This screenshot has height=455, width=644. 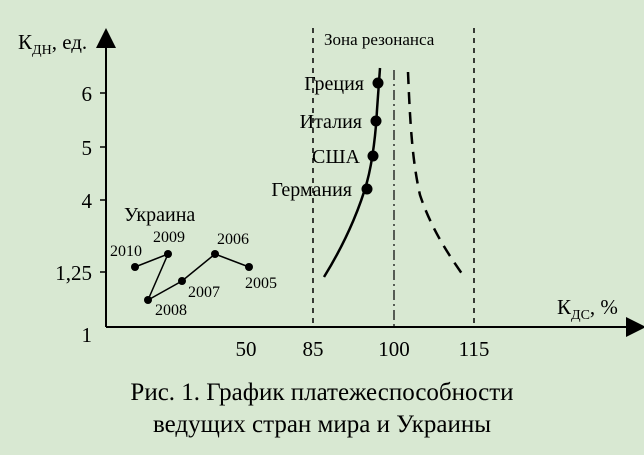 I want to click on label-ukraine-2010: 2010, so click(x=126, y=251).